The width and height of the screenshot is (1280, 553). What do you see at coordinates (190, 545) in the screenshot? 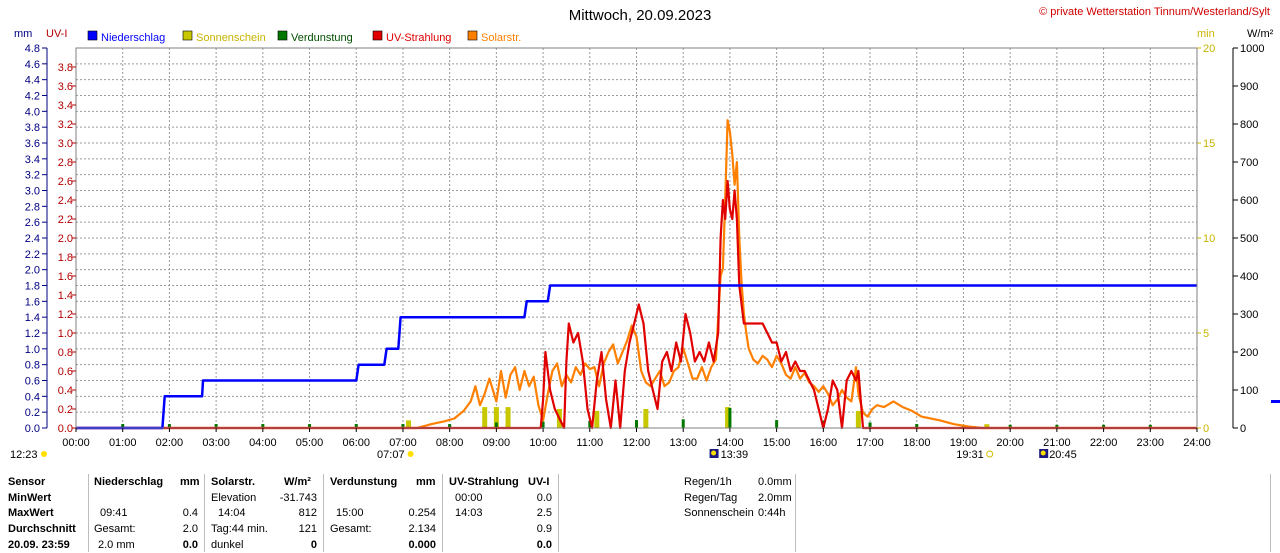
I see `niederschlag-last-value: 0.0` at bounding box center [190, 545].